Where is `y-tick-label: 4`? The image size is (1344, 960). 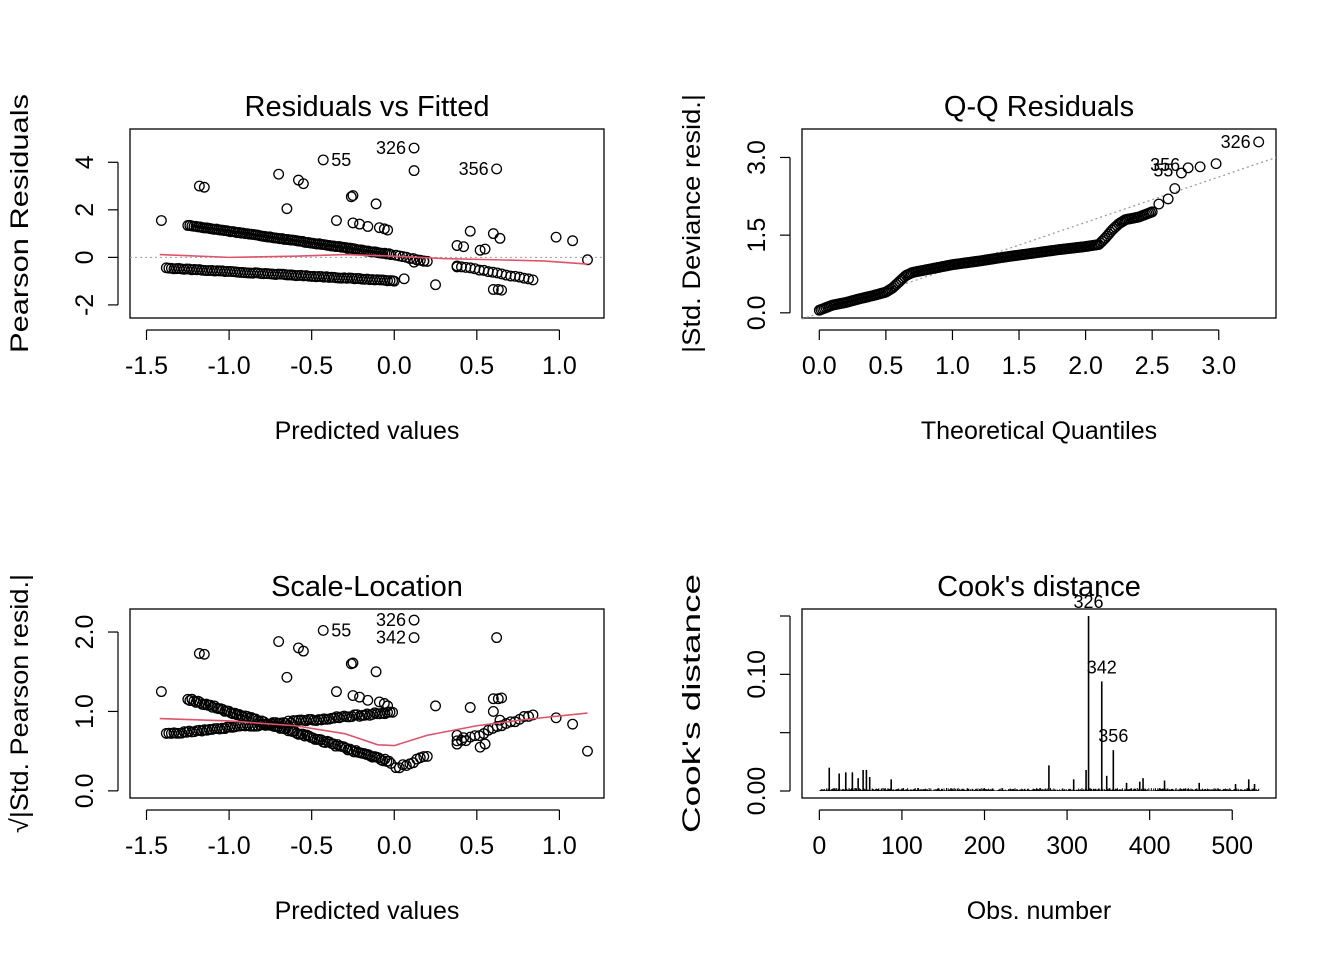
y-tick-label: 4 is located at coordinates (85, 162).